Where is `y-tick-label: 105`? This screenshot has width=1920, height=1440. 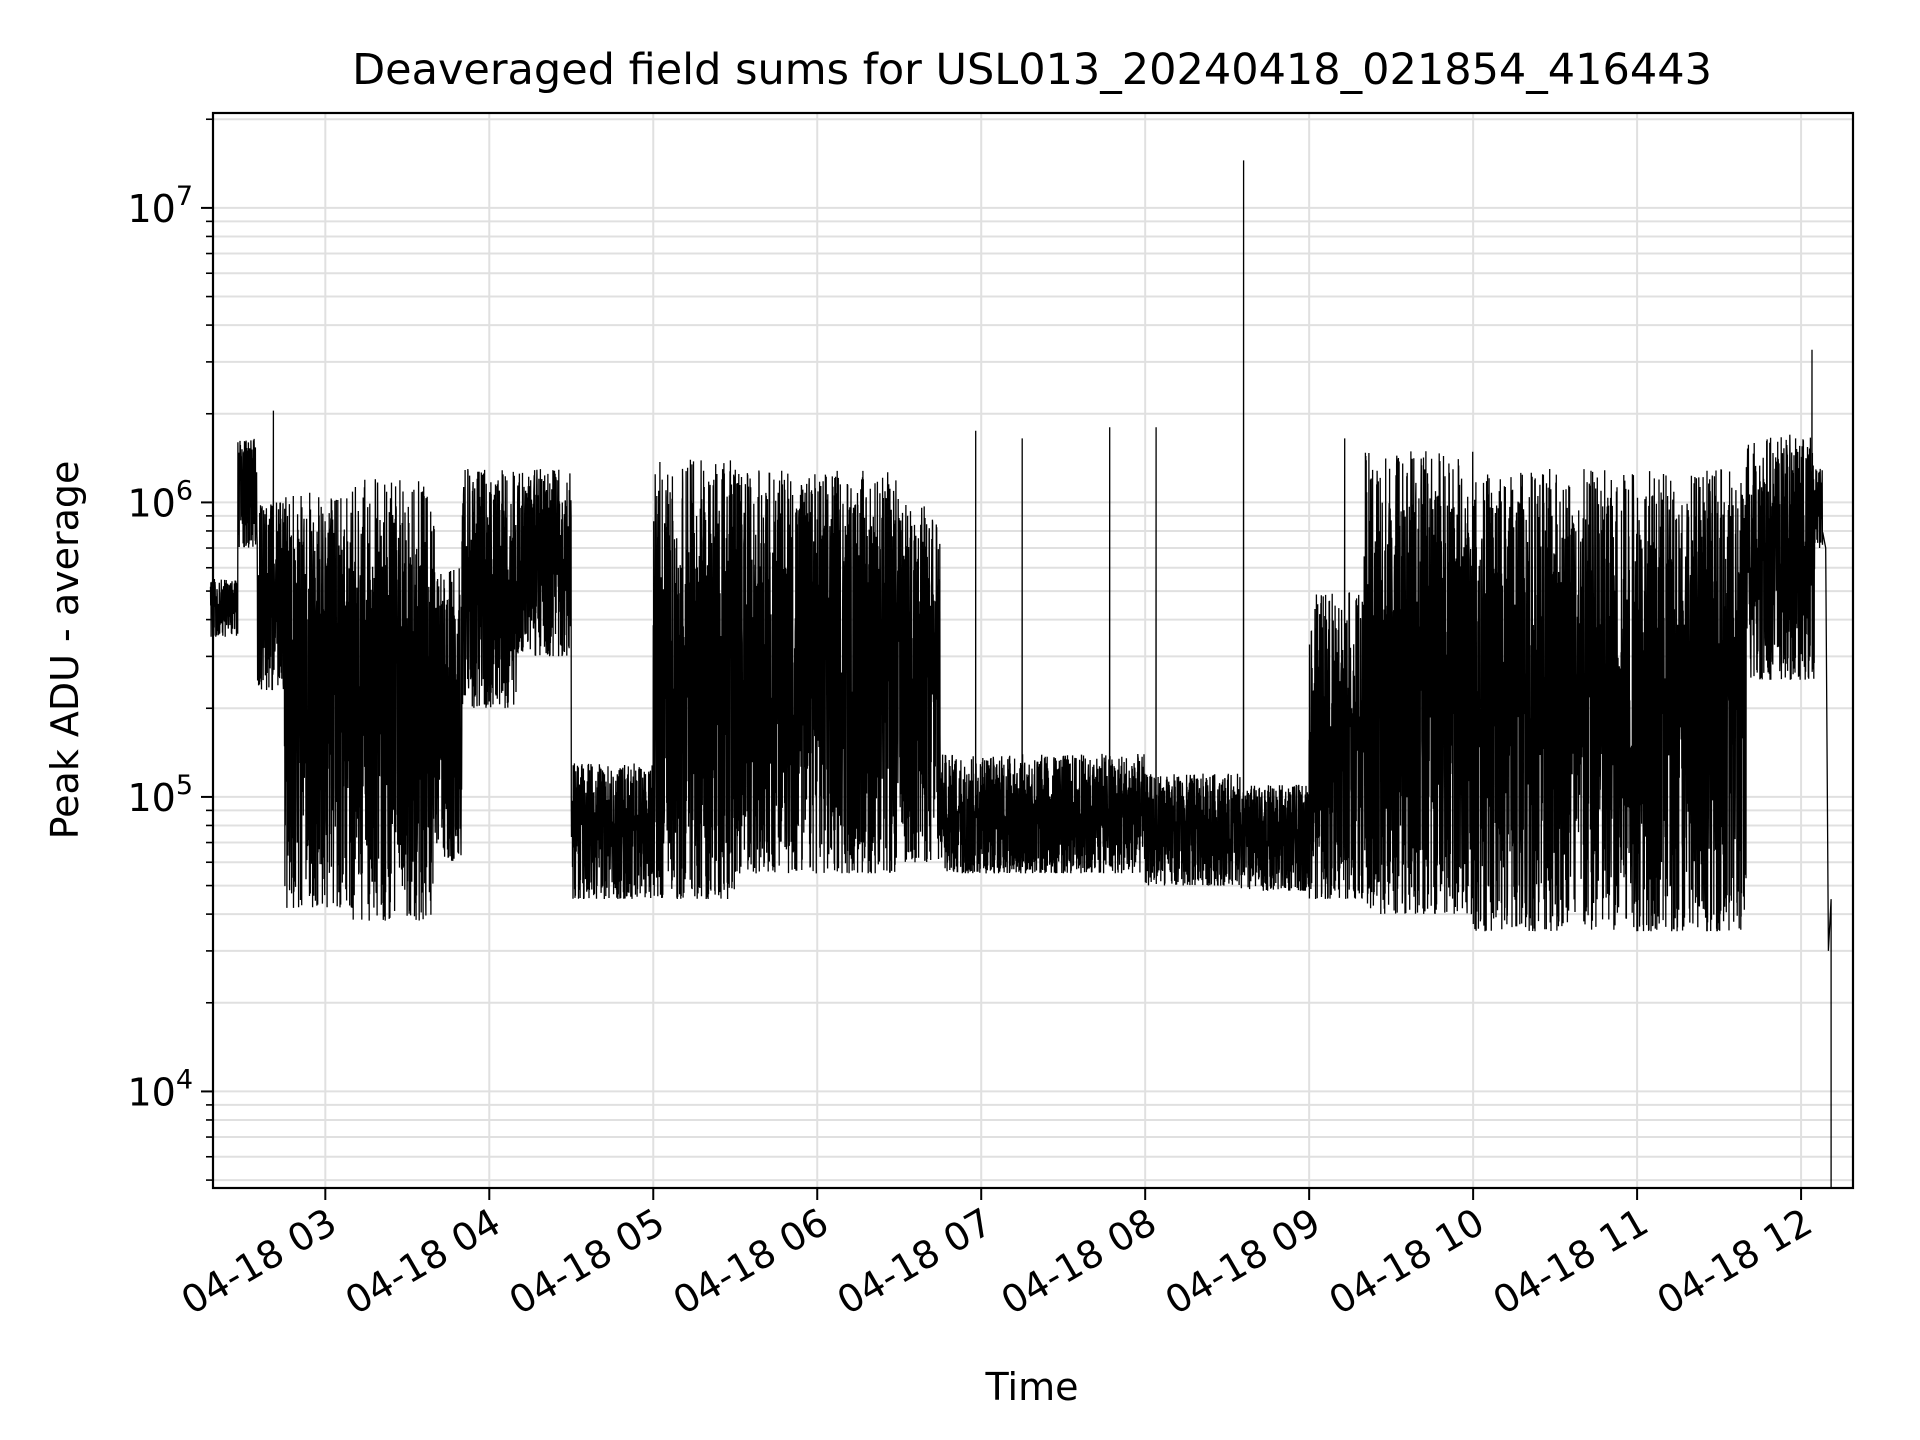
y-tick-label: 105 is located at coordinates (160, 795).